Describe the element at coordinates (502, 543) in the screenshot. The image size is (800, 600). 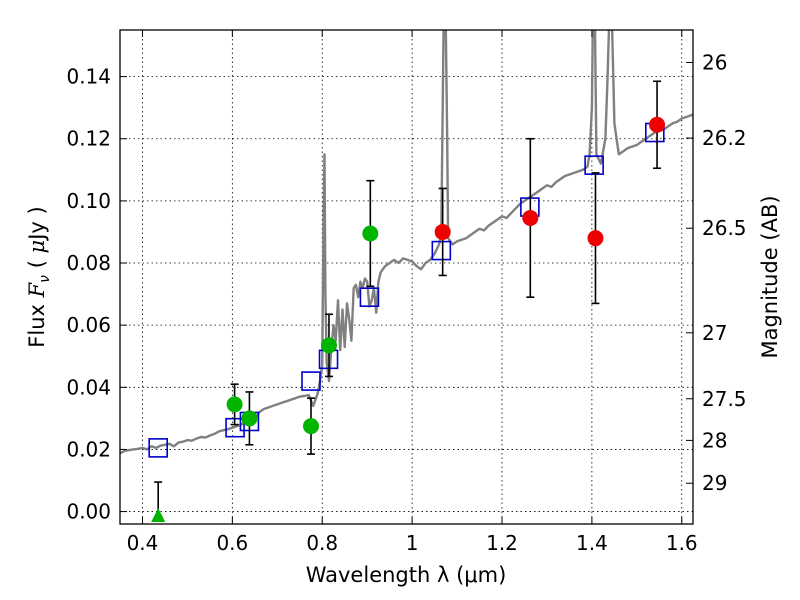
I see `x-tick-label: 1.2` at that location.